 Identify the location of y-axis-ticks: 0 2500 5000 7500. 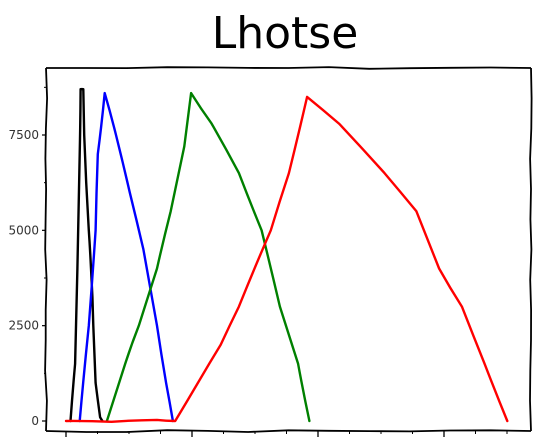
(27, 257).